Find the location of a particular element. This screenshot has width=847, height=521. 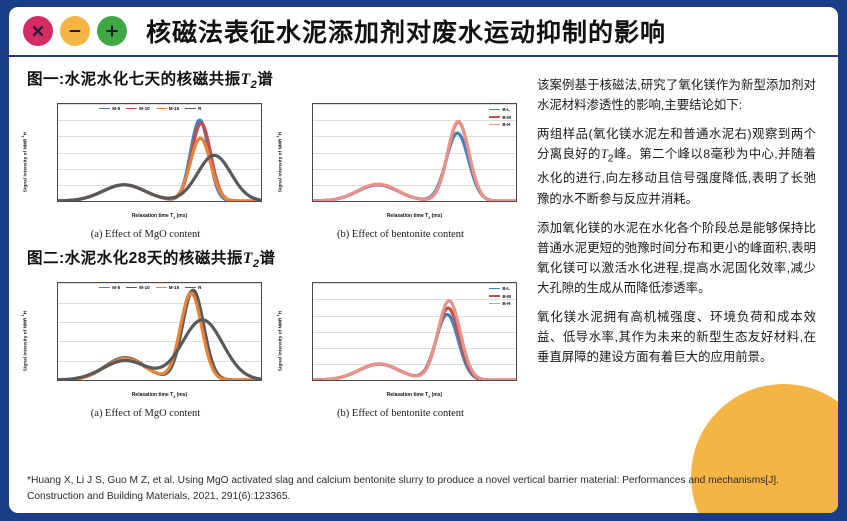

chart-legend-item: M-5 is located at coordinates (109, 108).